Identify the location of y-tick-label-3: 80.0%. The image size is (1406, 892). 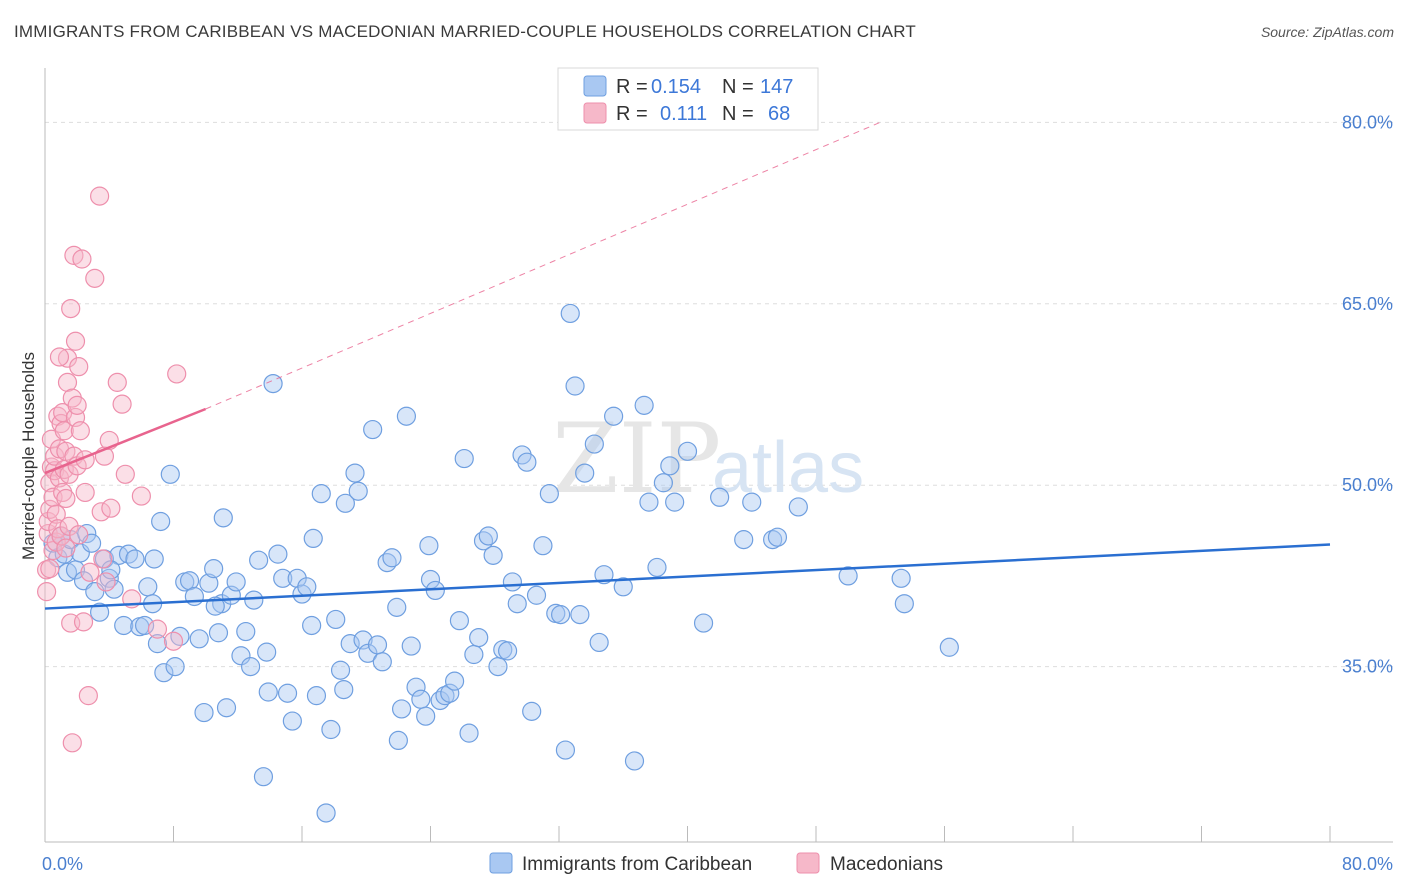
(1367, 122).